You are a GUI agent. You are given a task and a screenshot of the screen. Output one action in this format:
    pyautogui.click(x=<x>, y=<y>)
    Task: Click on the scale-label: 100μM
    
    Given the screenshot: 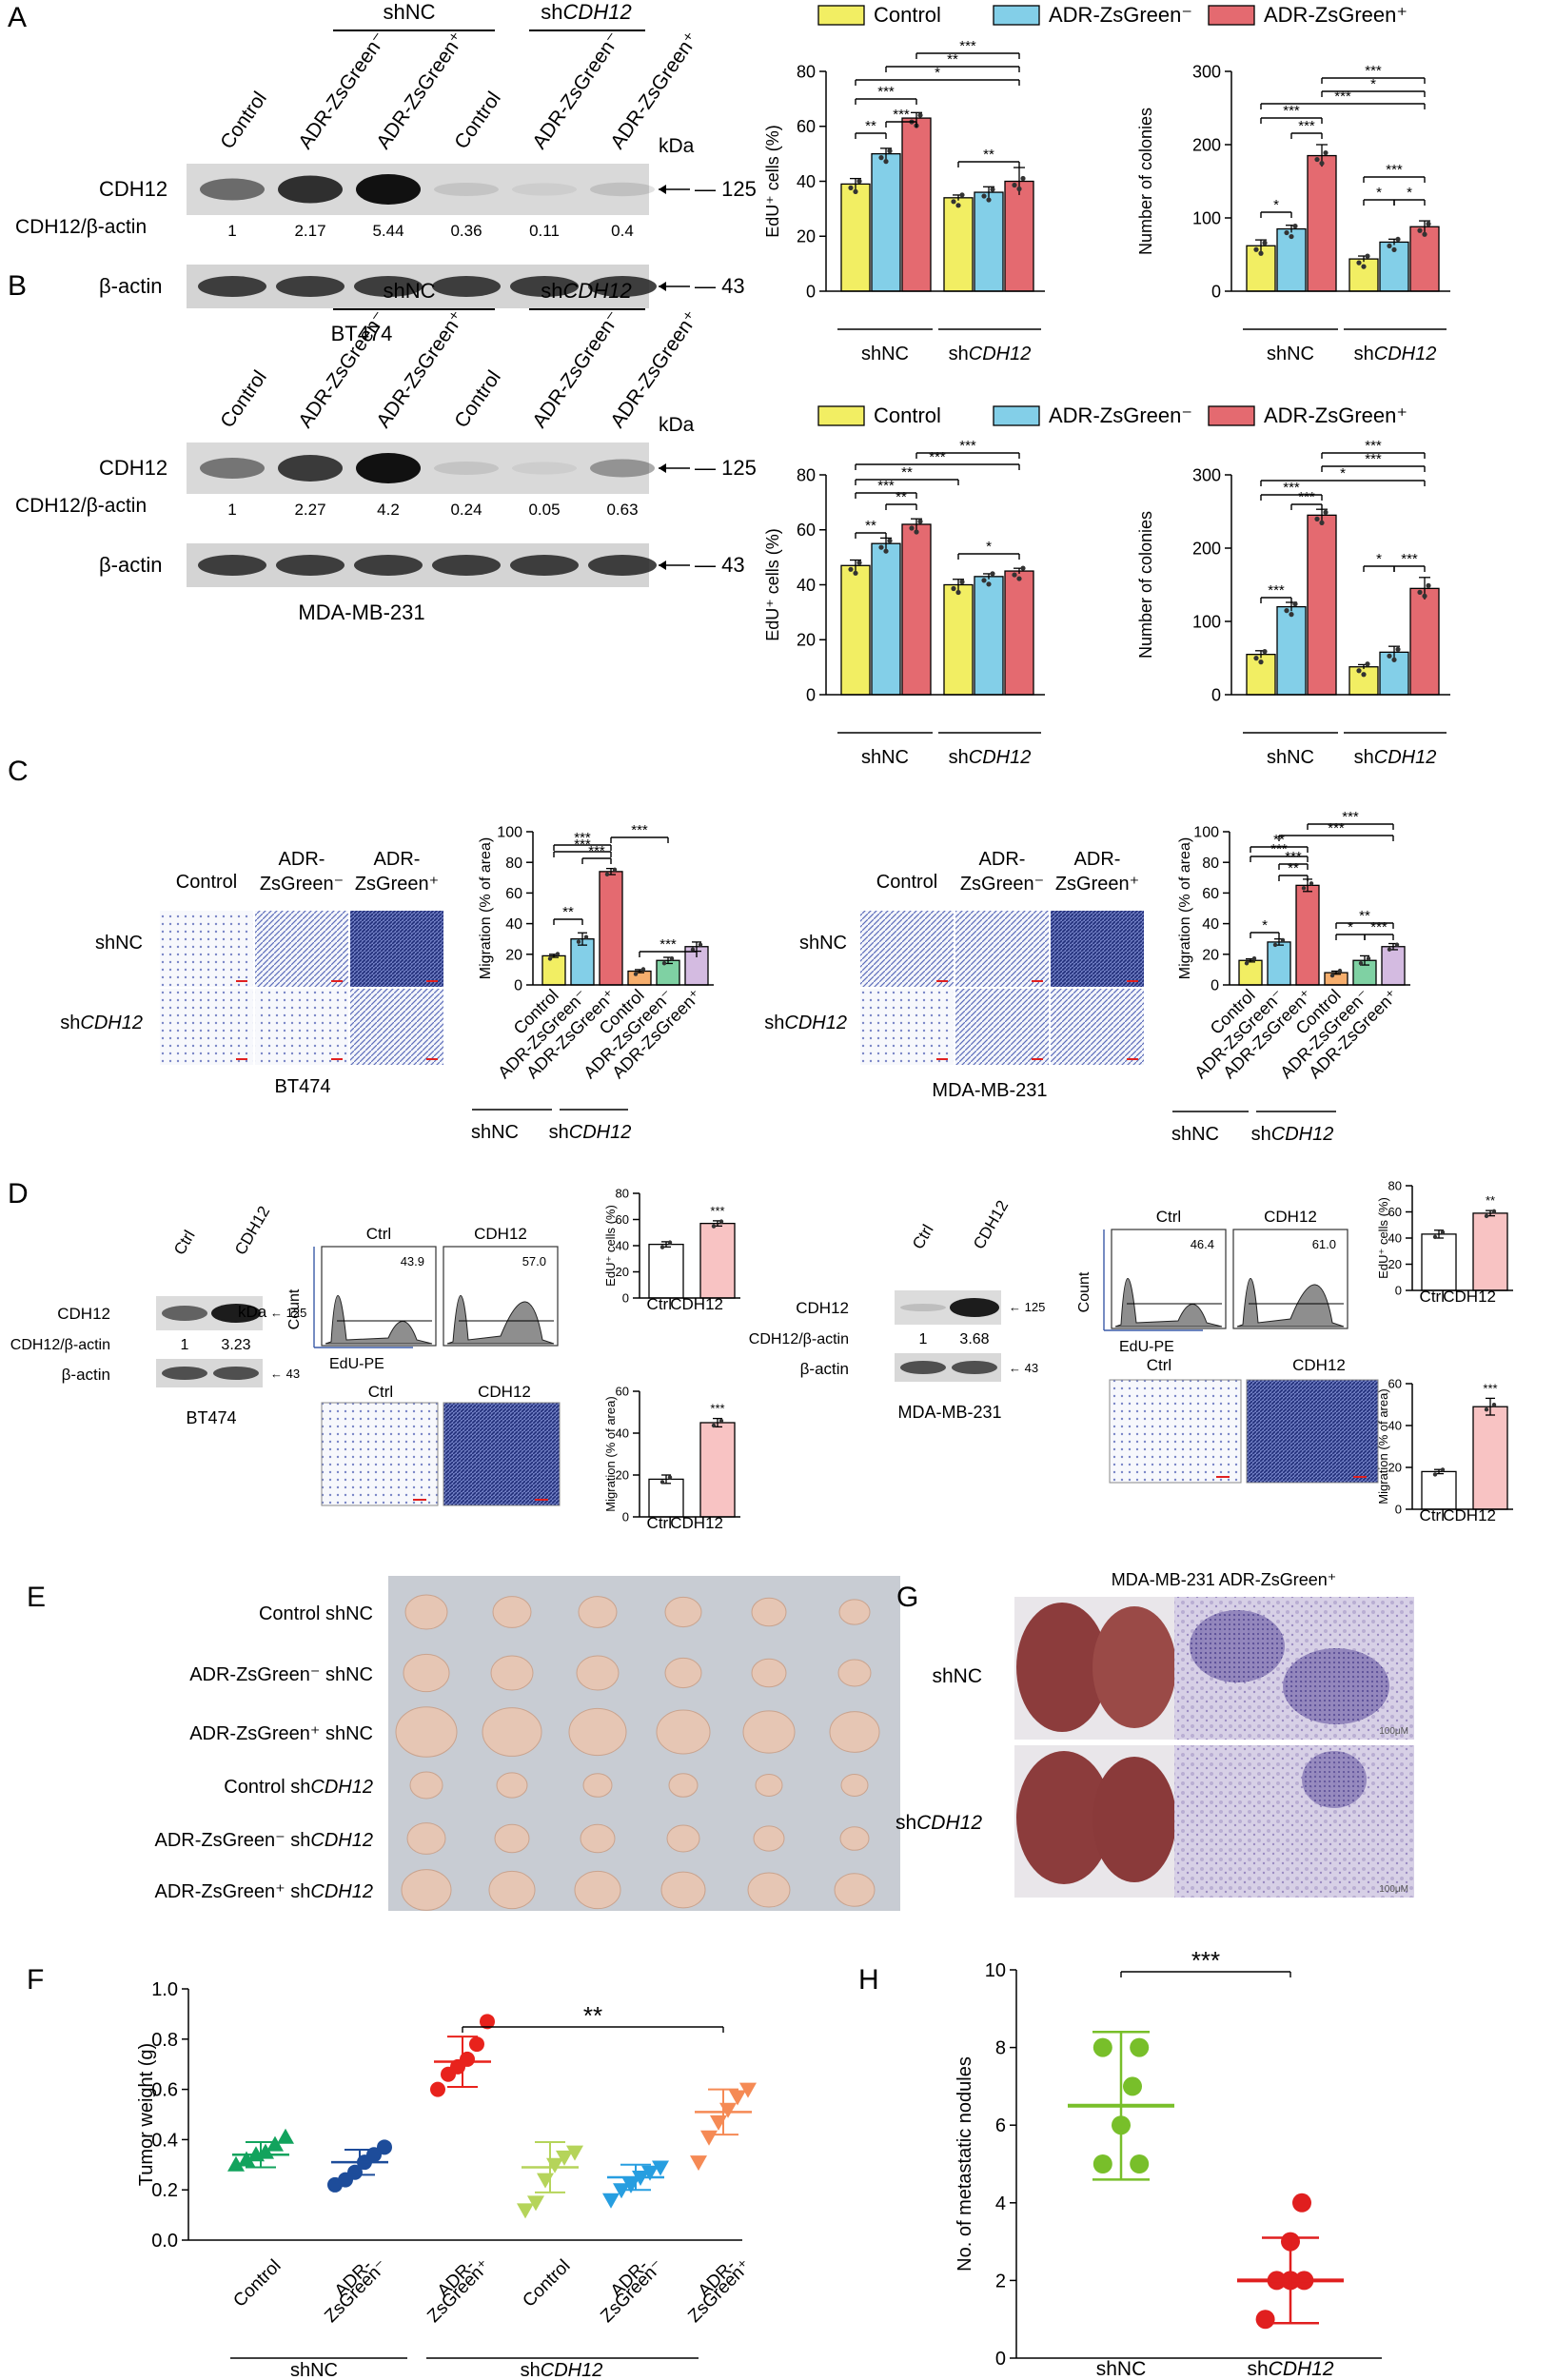 What is the action you would take?
    pyautogui.click(x=1393, y=1731)
    